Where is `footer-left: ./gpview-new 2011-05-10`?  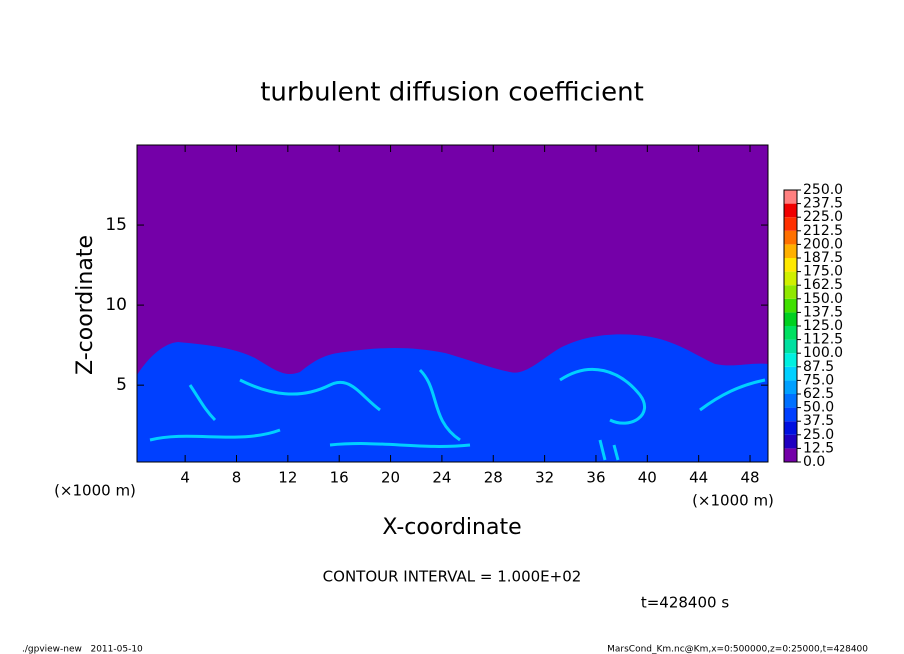 footer-left: ./gpview-new 2011-05-10 is located at coordinates (82, 649).